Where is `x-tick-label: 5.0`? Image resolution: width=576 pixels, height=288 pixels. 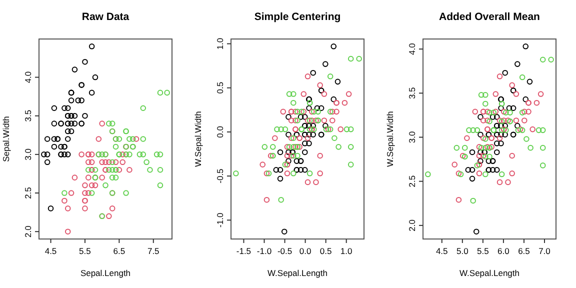 x-tick-label: 5.0 is located at coordinates (462, 251).